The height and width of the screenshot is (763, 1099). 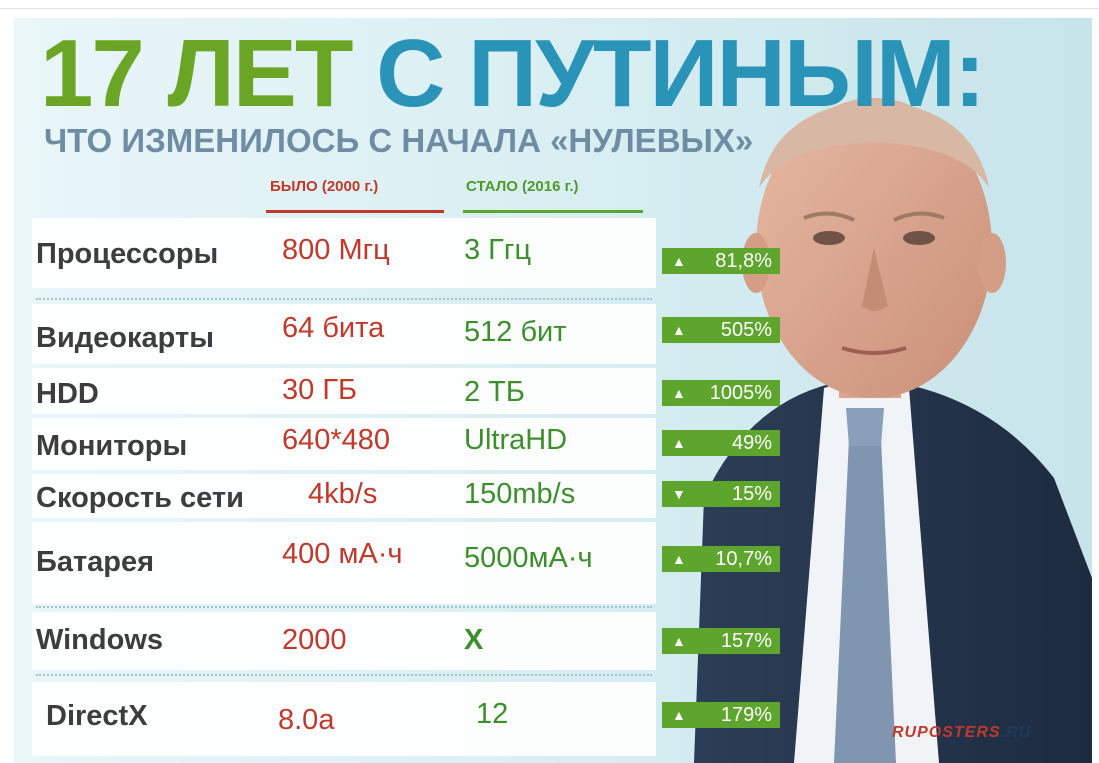 What do you see at coordinates (333, 328) in the screenshot?
I see `row-before-value: 64 бита` at bounding box center [333, 328].